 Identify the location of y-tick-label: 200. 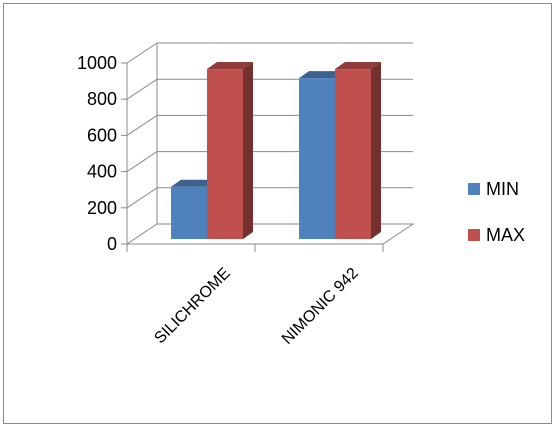
(102, 208).